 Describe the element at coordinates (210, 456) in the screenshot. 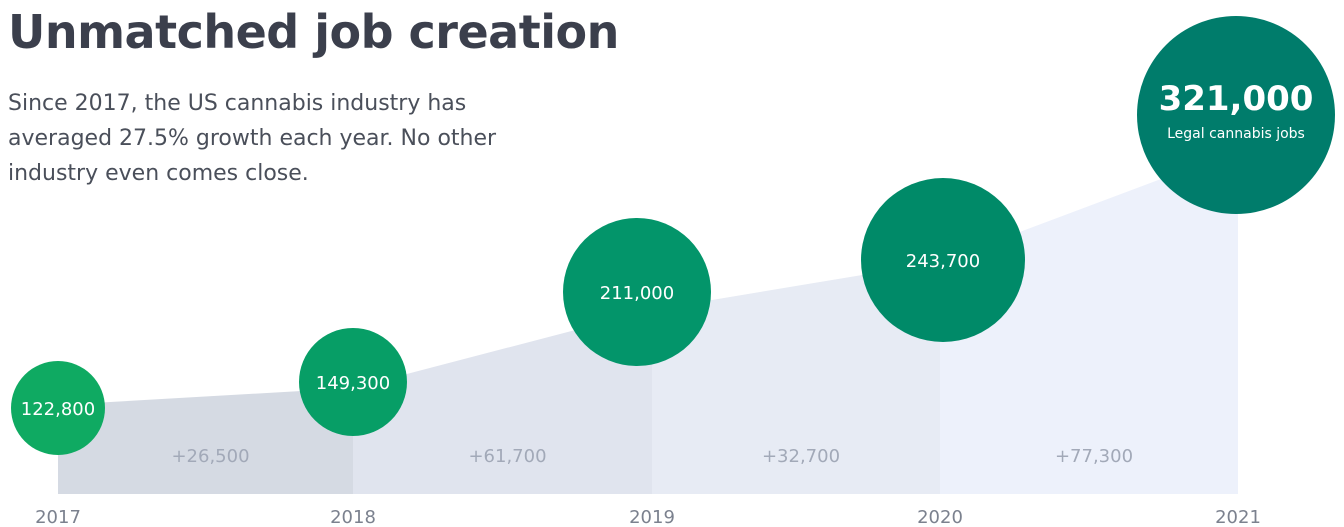

I see `increment-label: +26,500` at that location.